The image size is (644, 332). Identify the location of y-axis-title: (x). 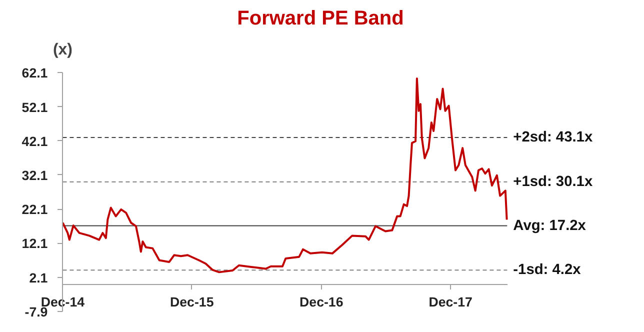
(62, 50).